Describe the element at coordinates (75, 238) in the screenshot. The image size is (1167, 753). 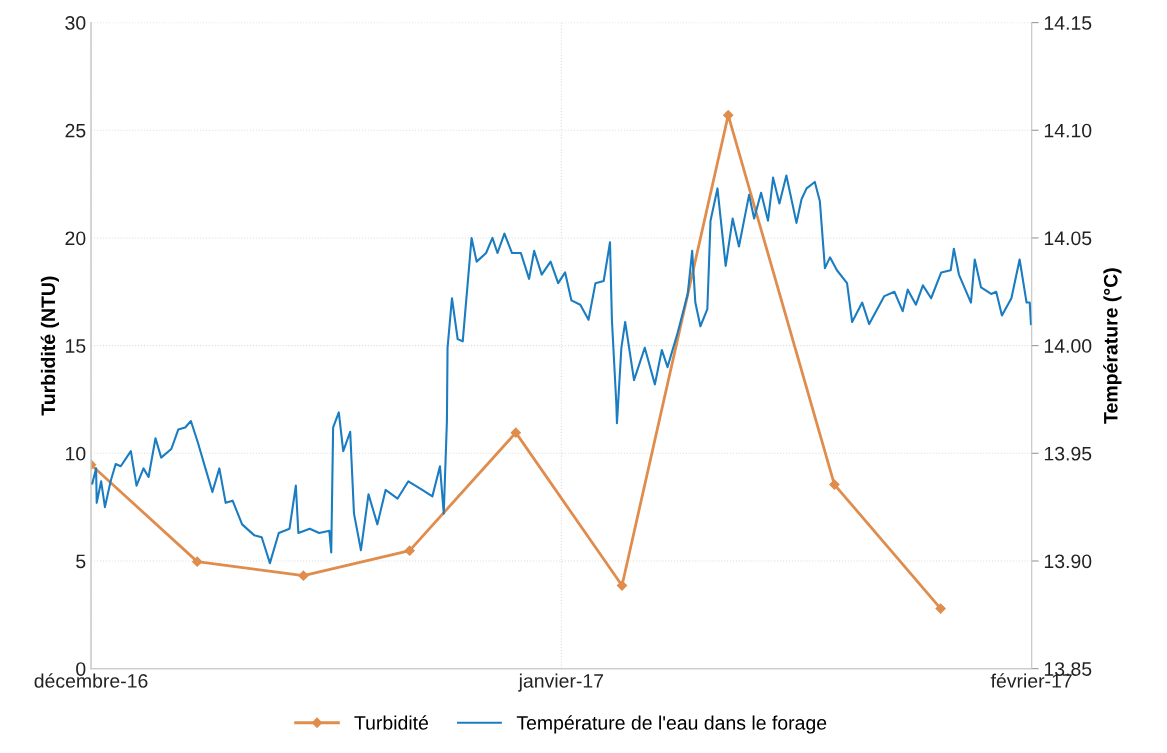
I see `y-tick-label: 20` at that location.